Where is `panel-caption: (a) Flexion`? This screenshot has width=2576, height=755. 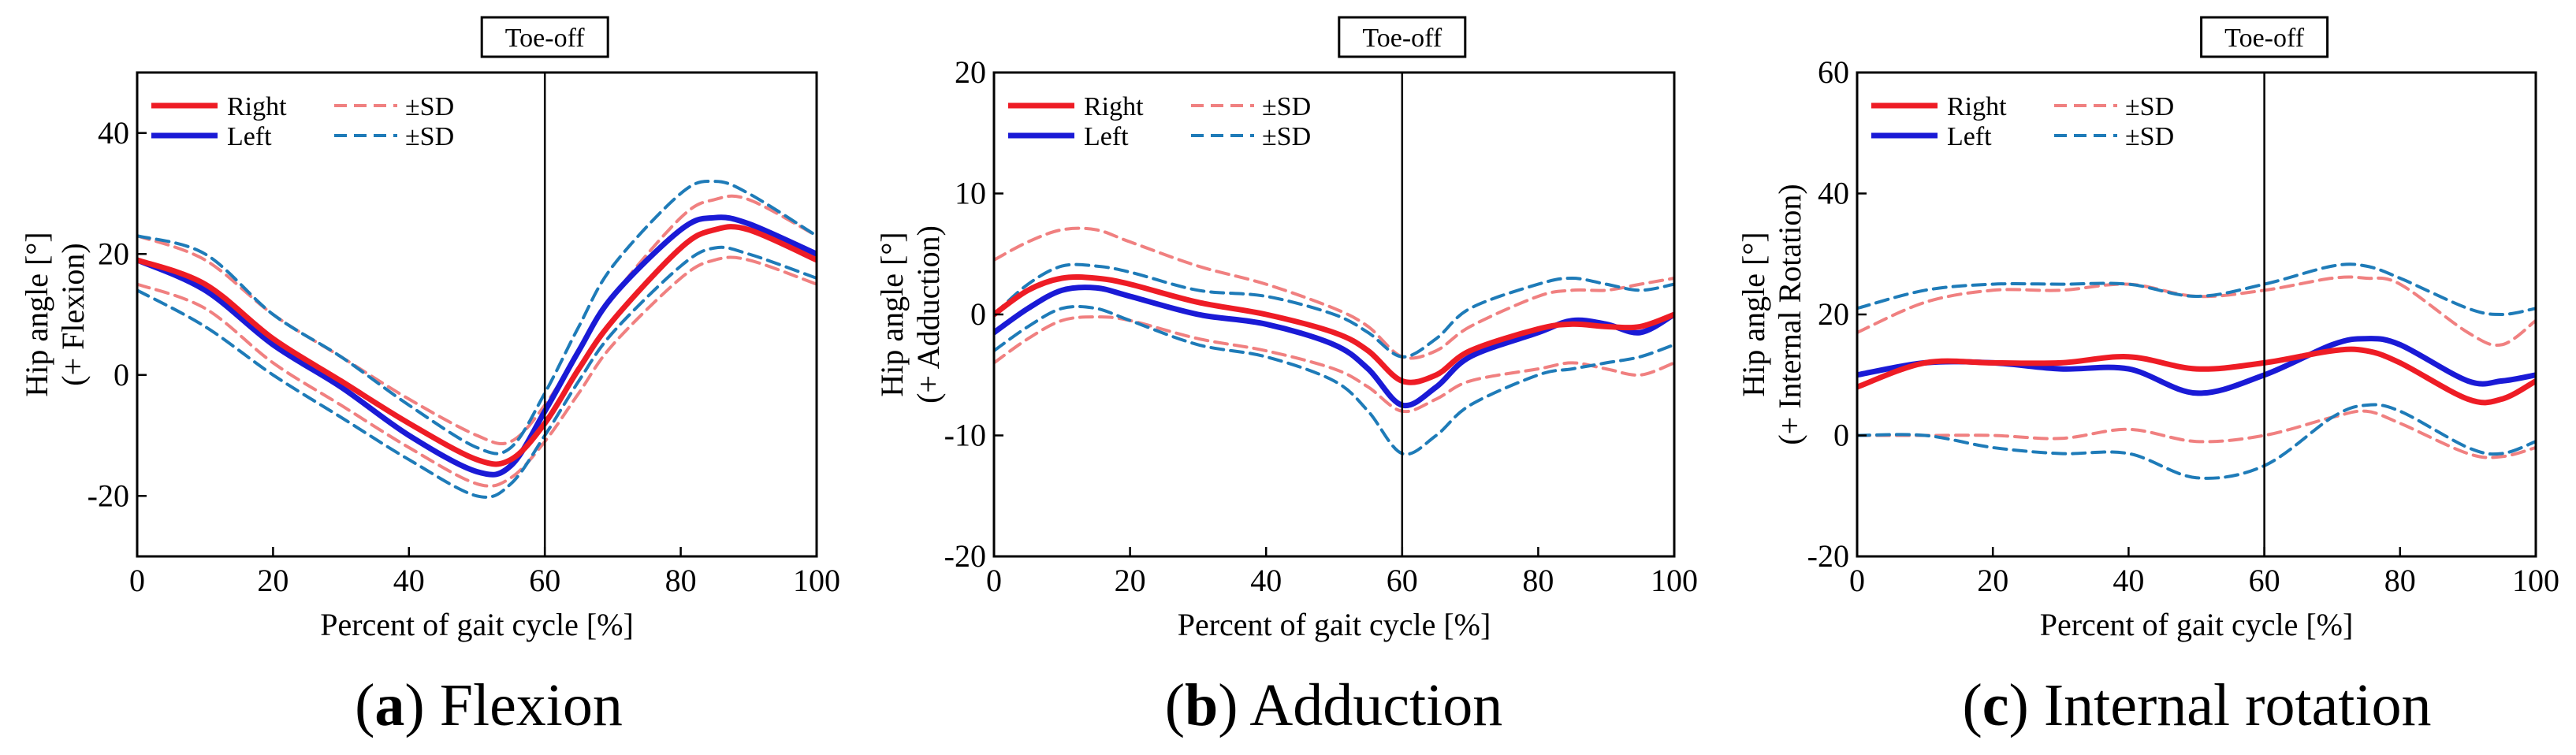
panel-caption: (a) Flexion is located at coordinates (489, 705).